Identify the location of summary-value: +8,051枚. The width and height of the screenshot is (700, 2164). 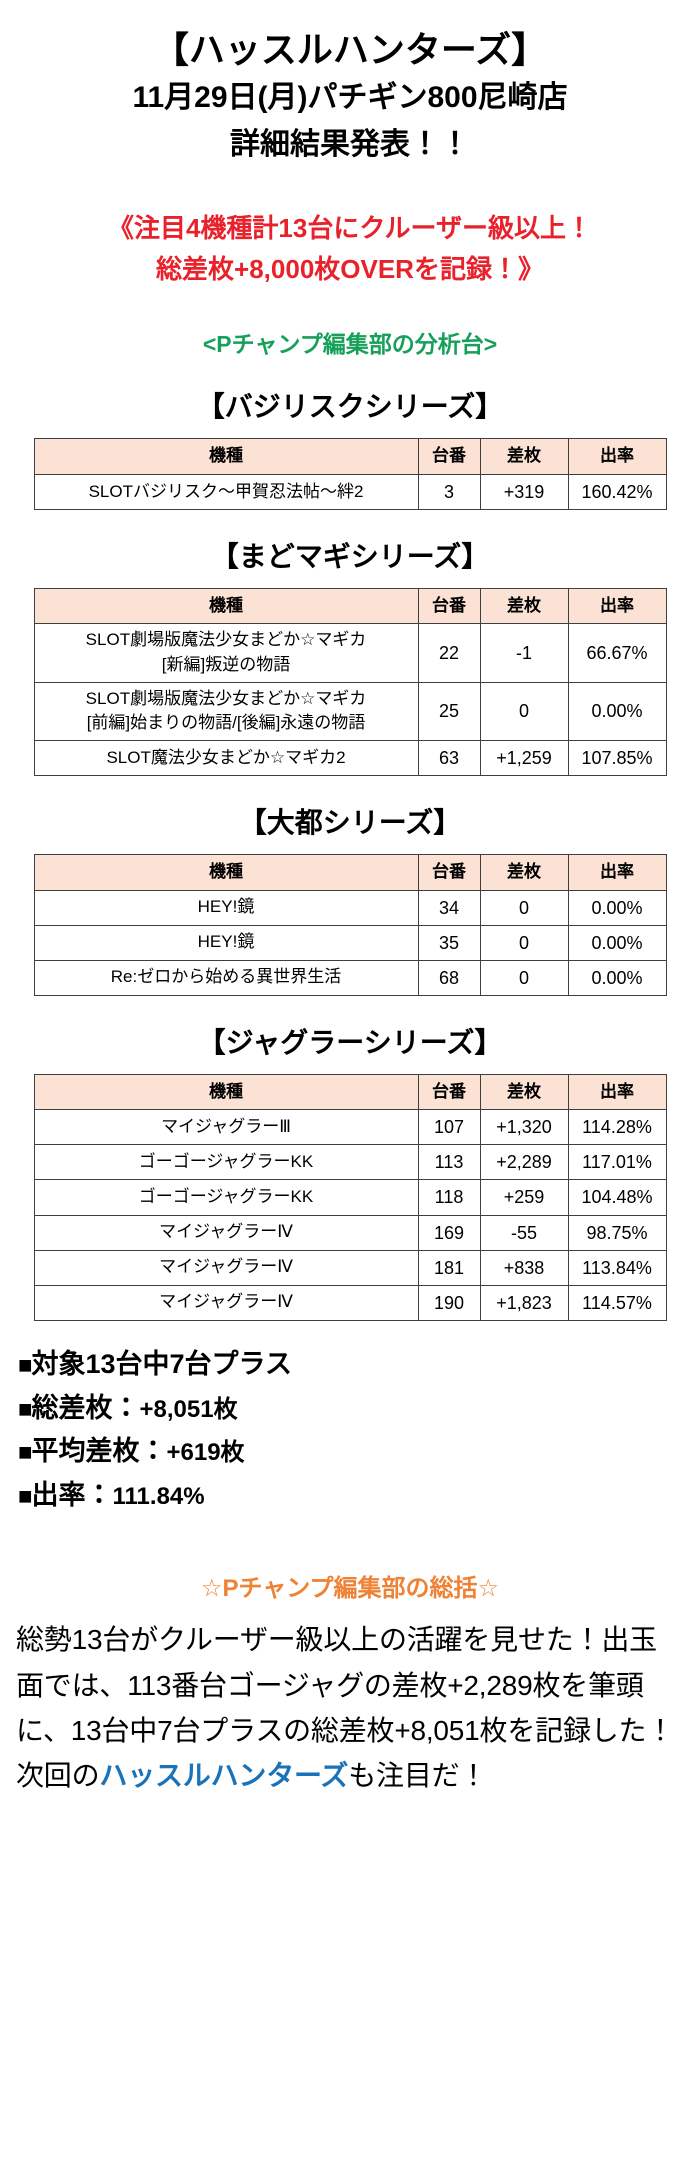
(188, 1409).